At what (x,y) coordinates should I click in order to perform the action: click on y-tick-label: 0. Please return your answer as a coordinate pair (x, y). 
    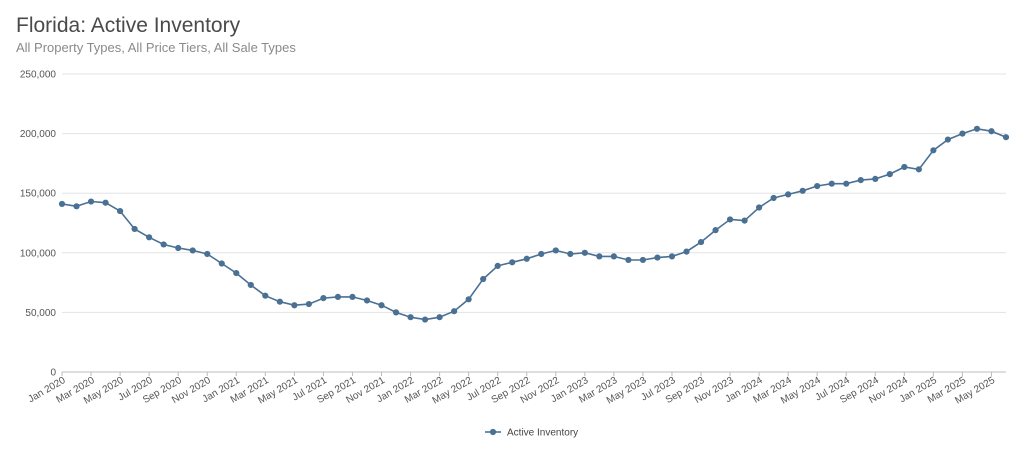
    Looking at the image, I should click on (53, 373).